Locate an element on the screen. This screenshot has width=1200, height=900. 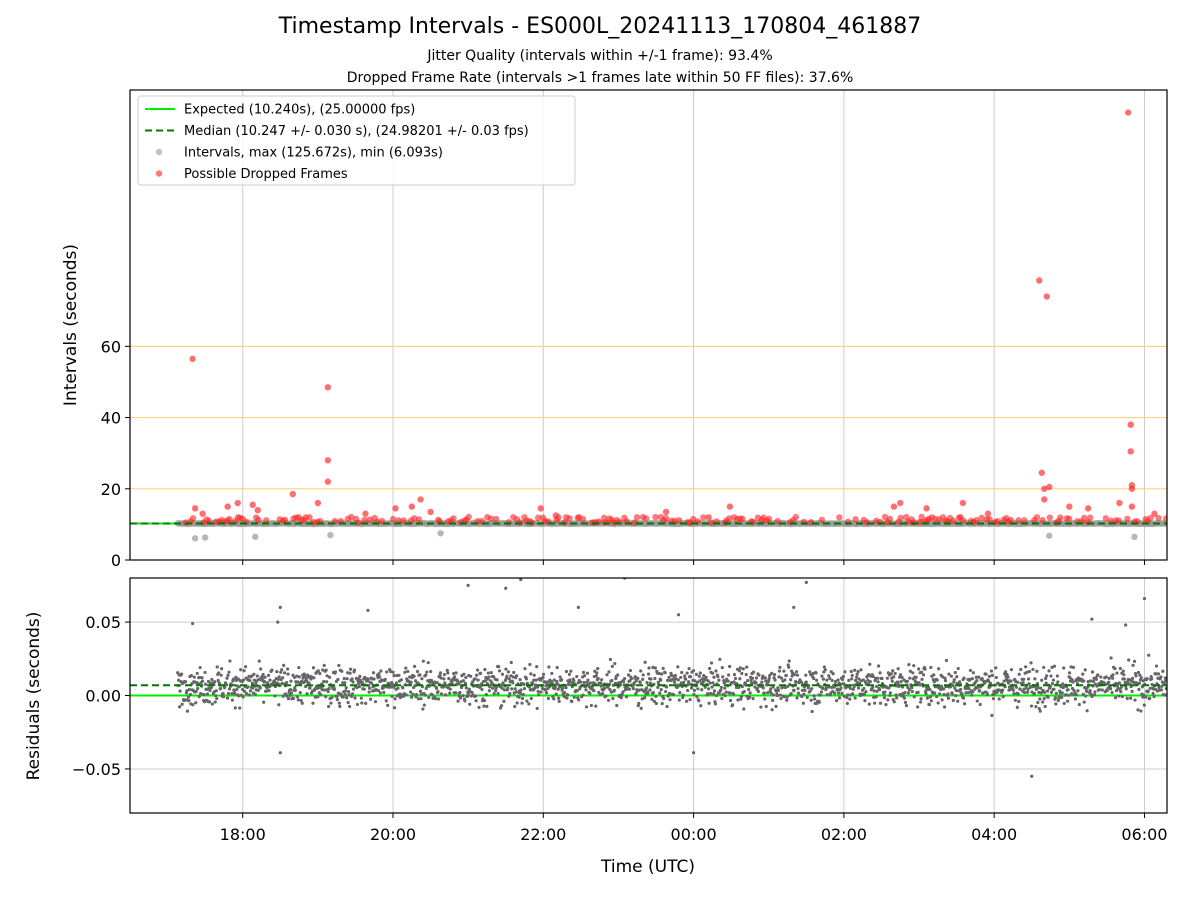
dropped-outlier is located at coordinates (556, 515).